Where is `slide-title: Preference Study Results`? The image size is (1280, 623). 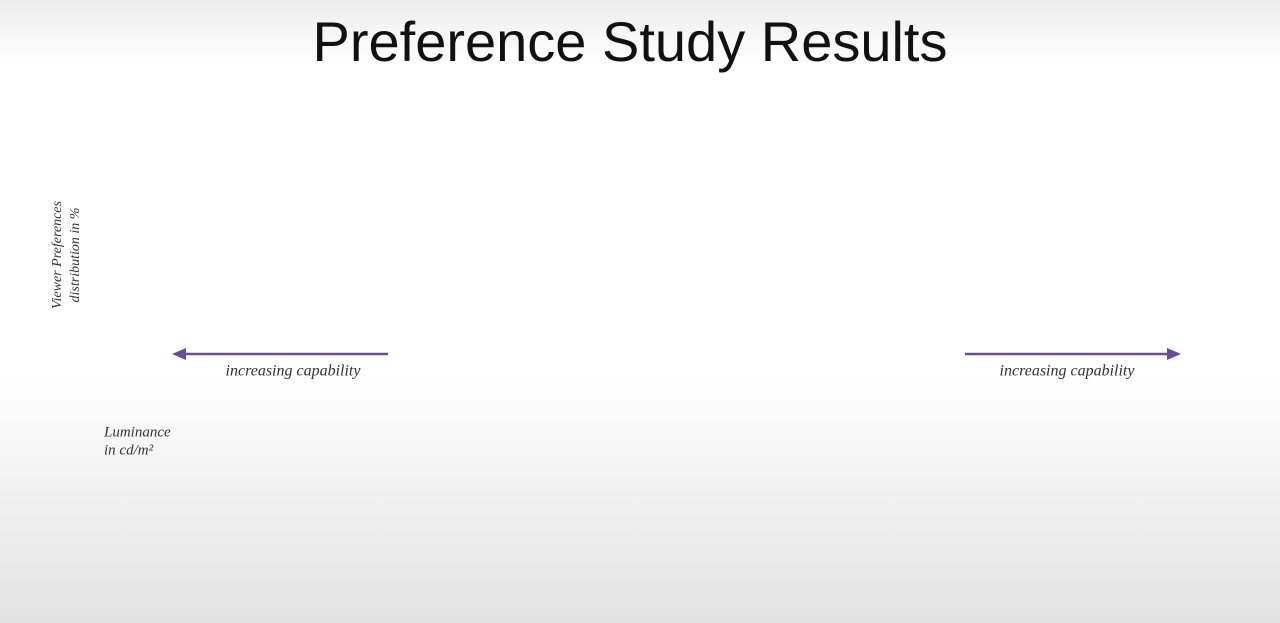 slide-title: Preference Study Results is located at coordinates (630, 41).